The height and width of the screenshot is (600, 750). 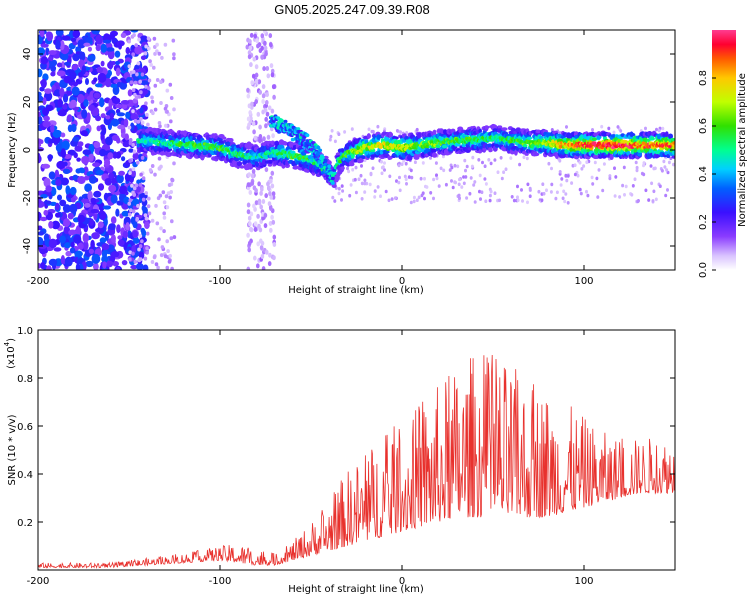 What do you see at coordinates (27, 198) in the screenshot?
I see `spectrogram-y-tick-label: -20` at bounding box center [27, 198].